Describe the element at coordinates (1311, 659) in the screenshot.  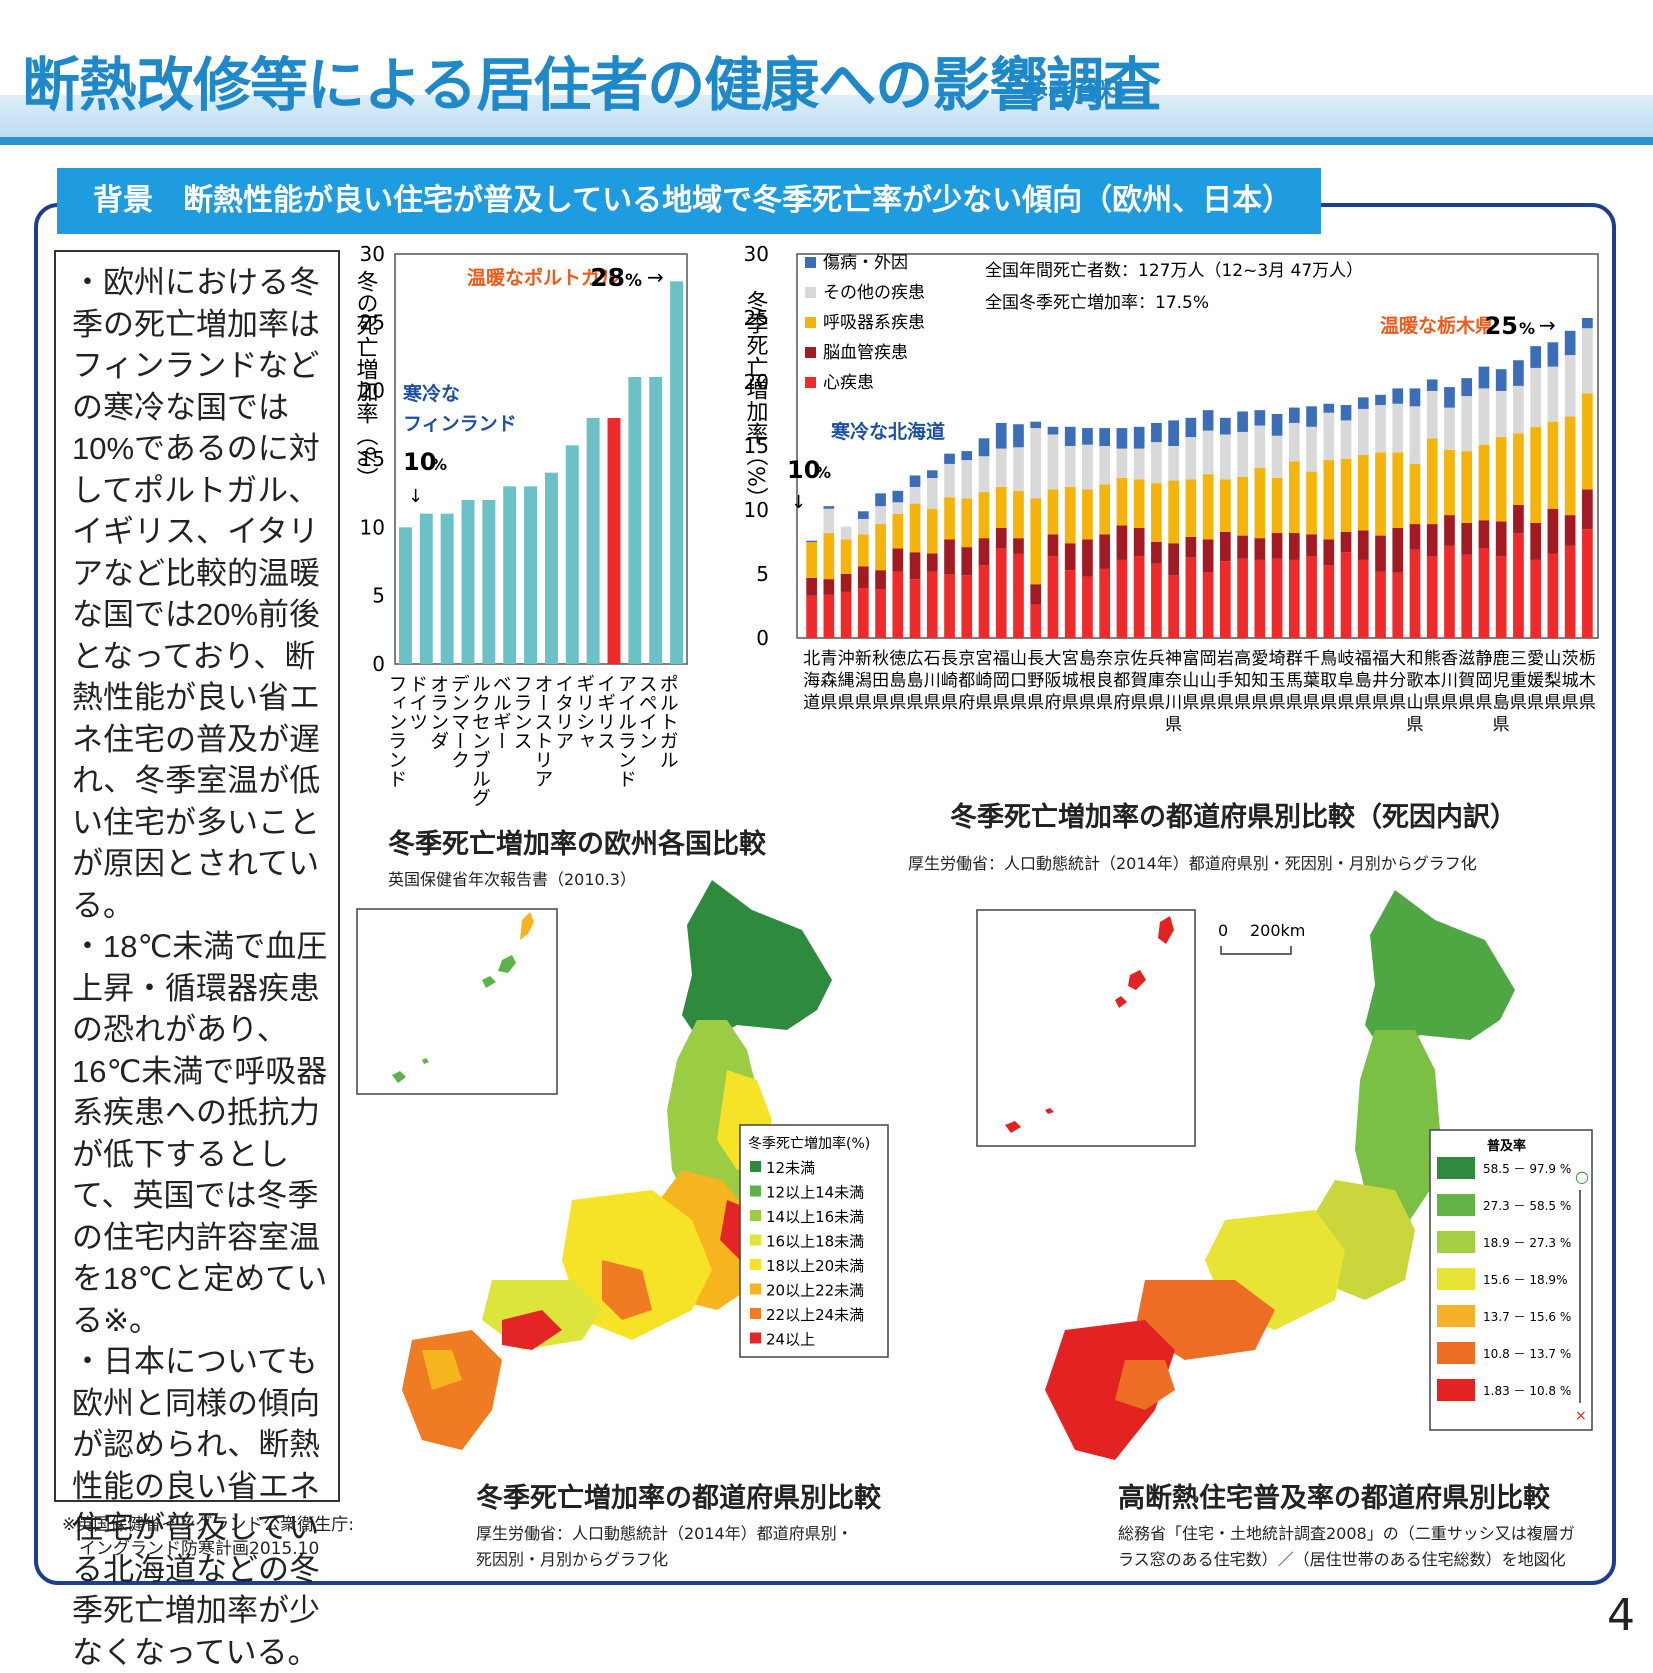
I see `japan-x-tick-label: 千` at that location.